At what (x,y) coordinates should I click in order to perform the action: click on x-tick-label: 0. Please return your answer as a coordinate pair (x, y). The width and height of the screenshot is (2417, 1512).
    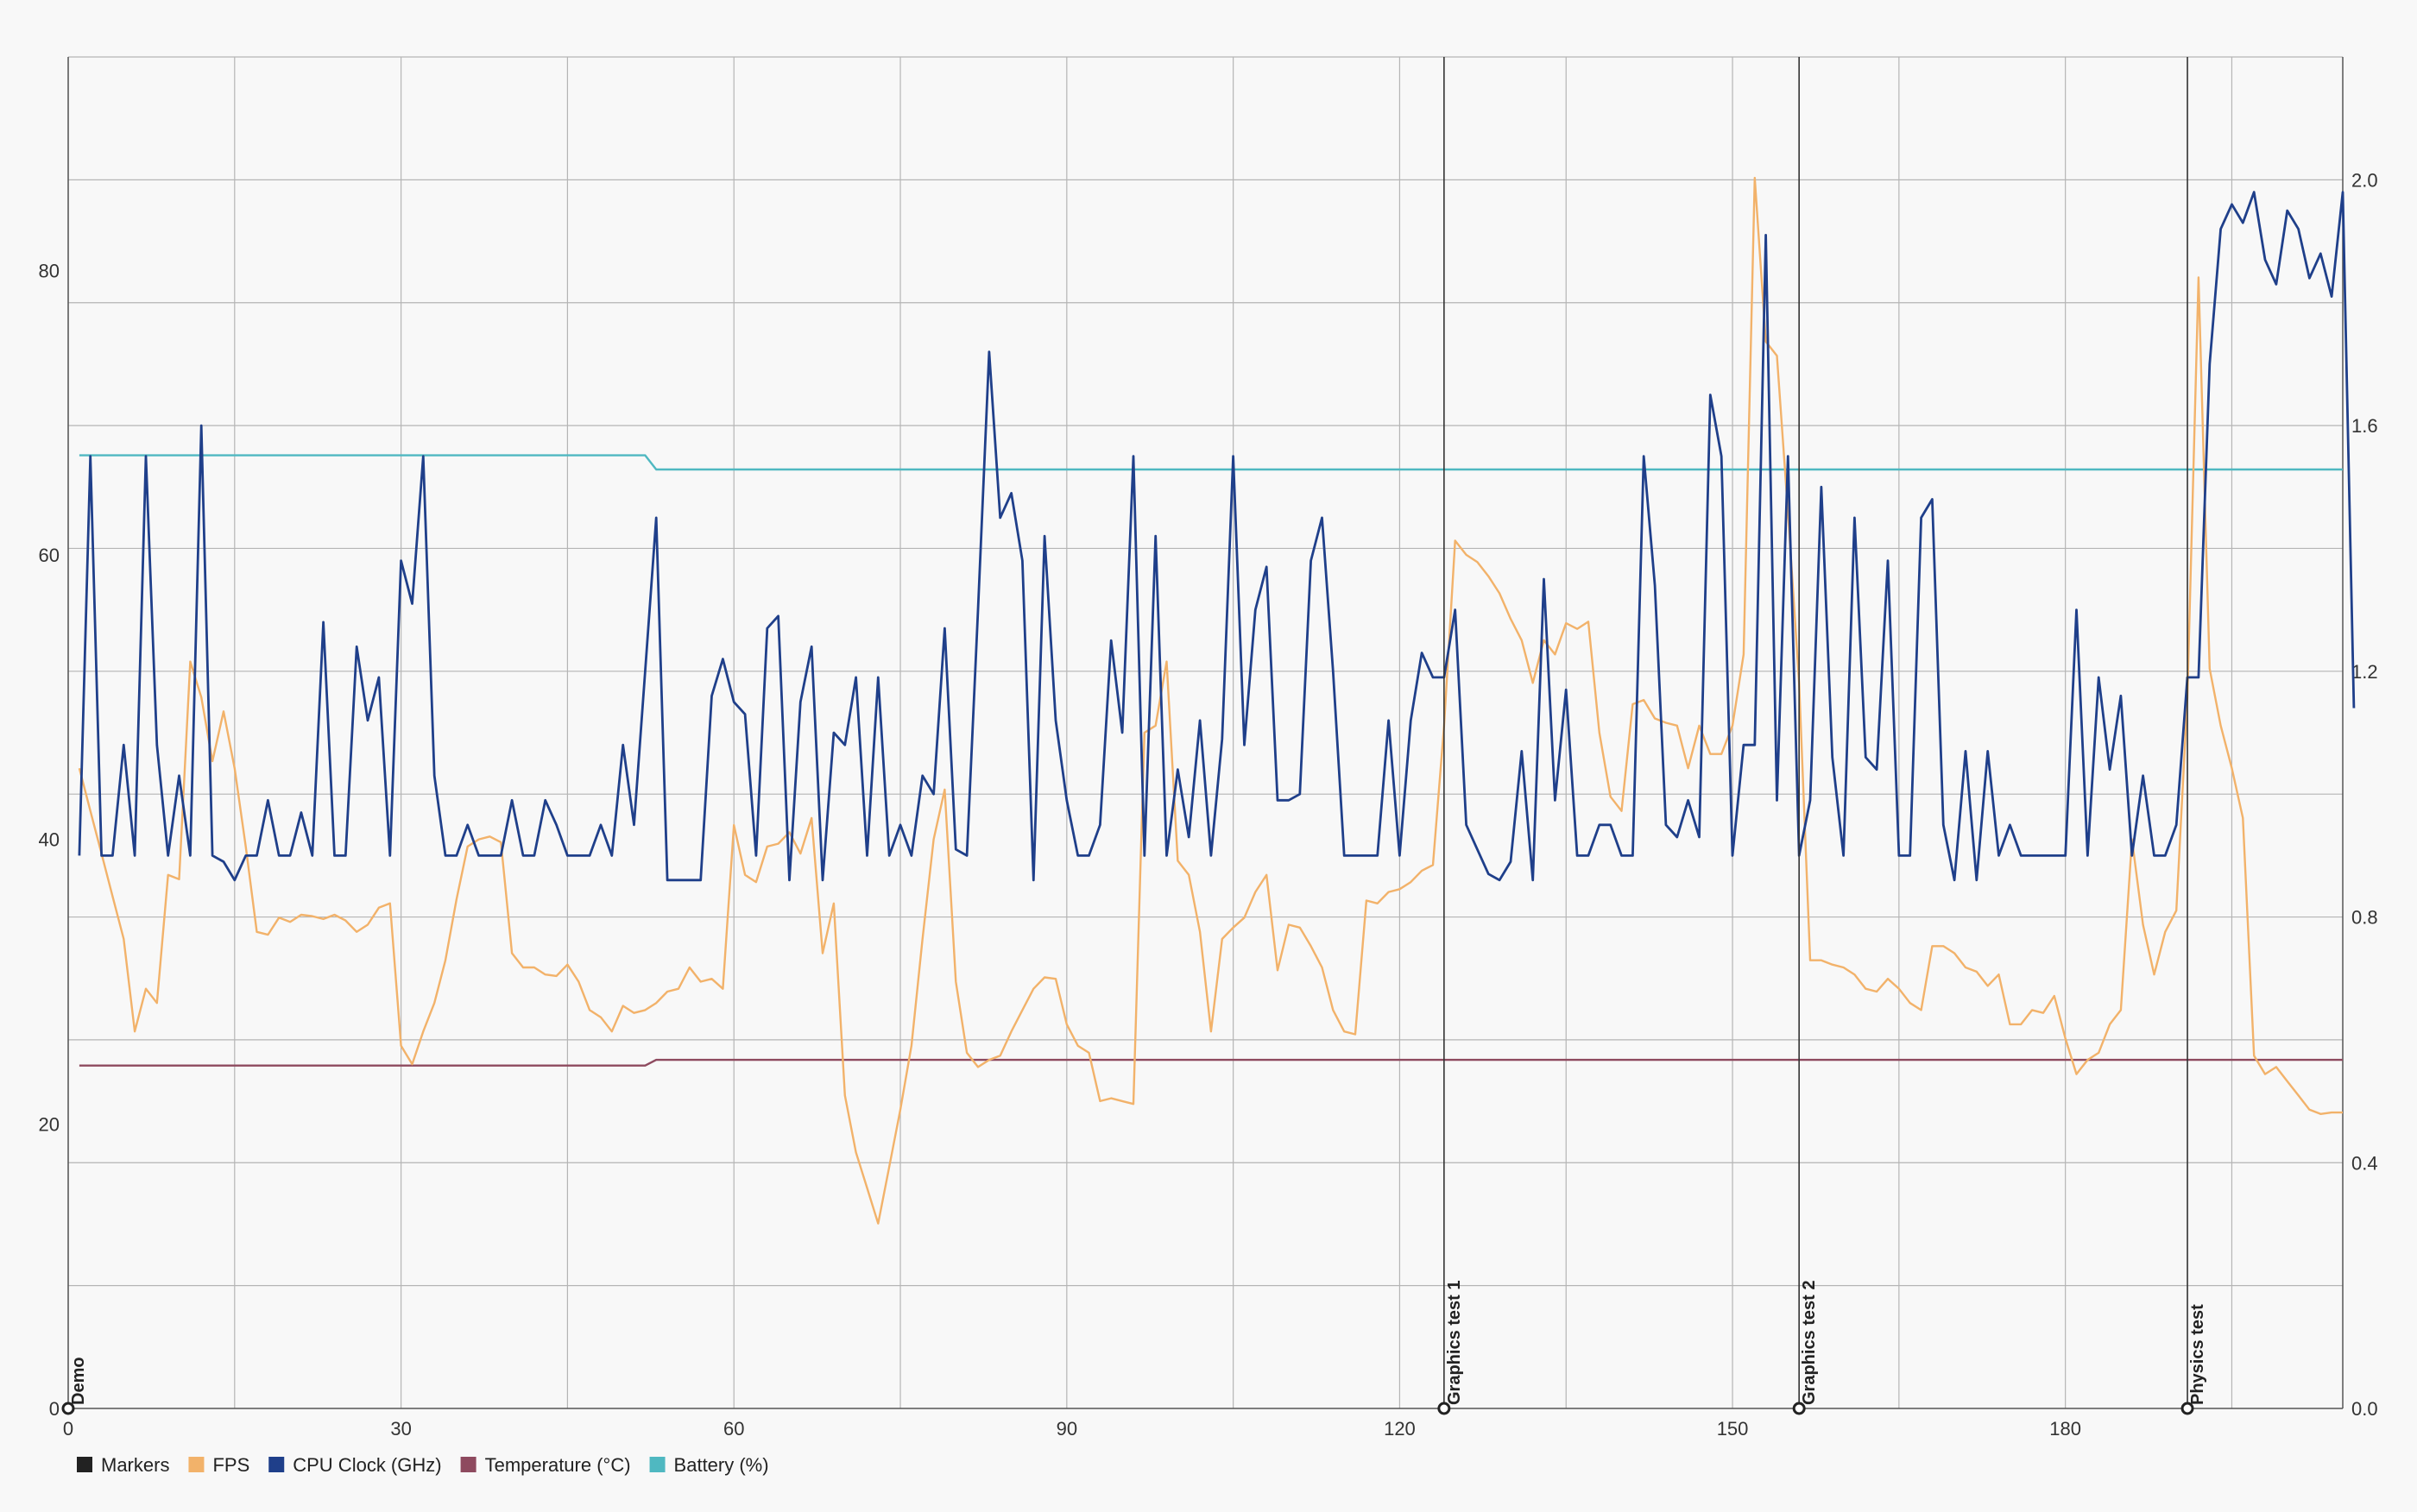
    Looking at the image, I should click on (68, 1429).